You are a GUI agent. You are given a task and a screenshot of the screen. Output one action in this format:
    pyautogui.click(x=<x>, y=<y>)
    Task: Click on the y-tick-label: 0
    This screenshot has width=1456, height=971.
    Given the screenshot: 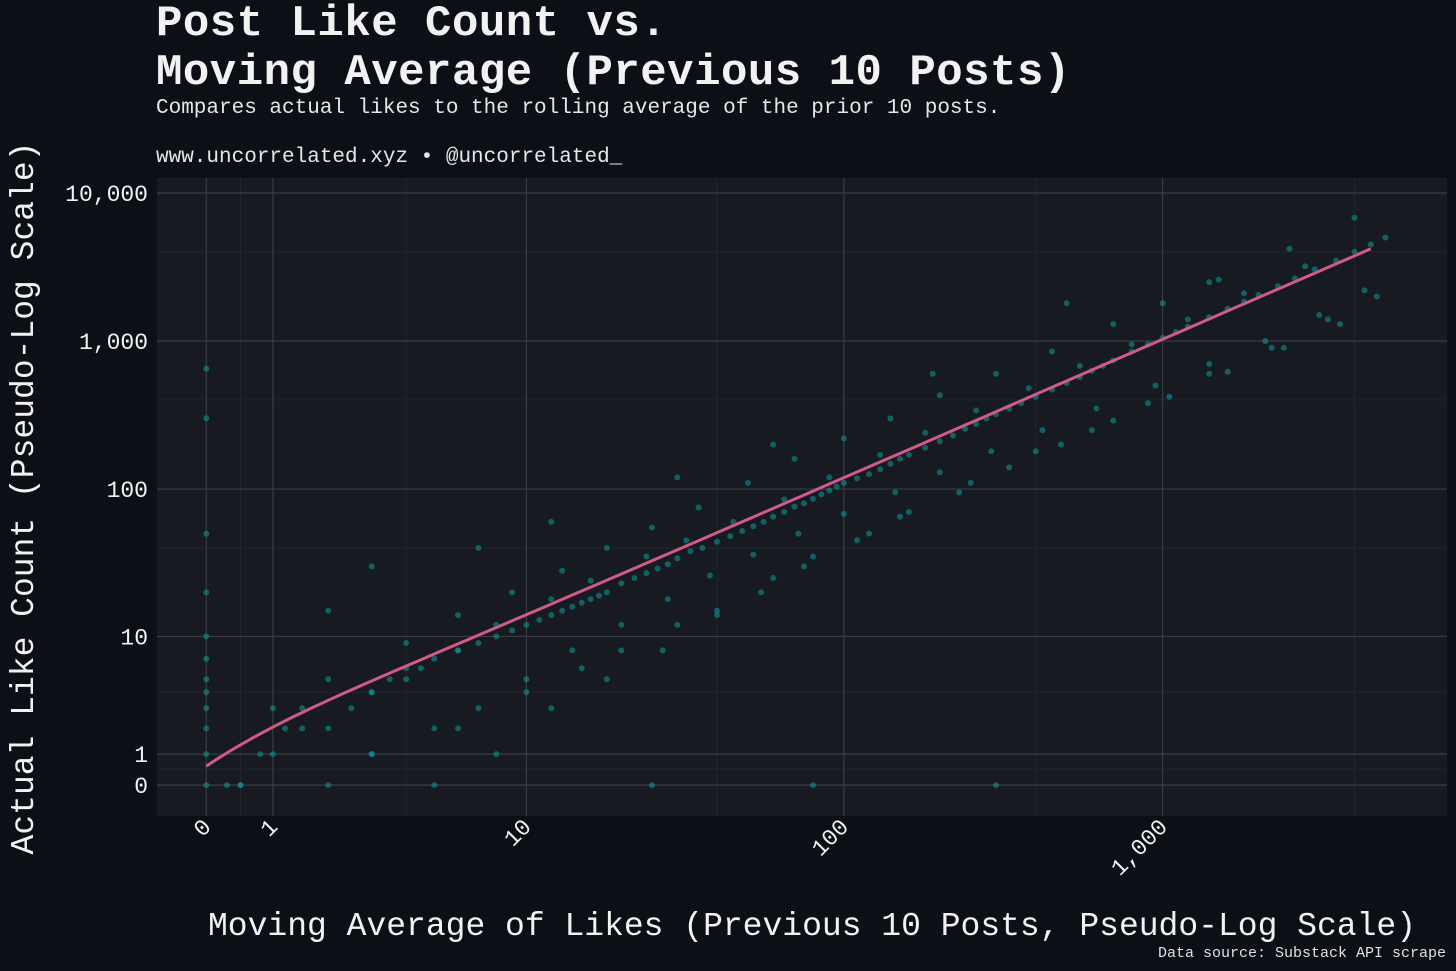 What is the action you would take?
    pyautogui.click(x=141, y=787)
    